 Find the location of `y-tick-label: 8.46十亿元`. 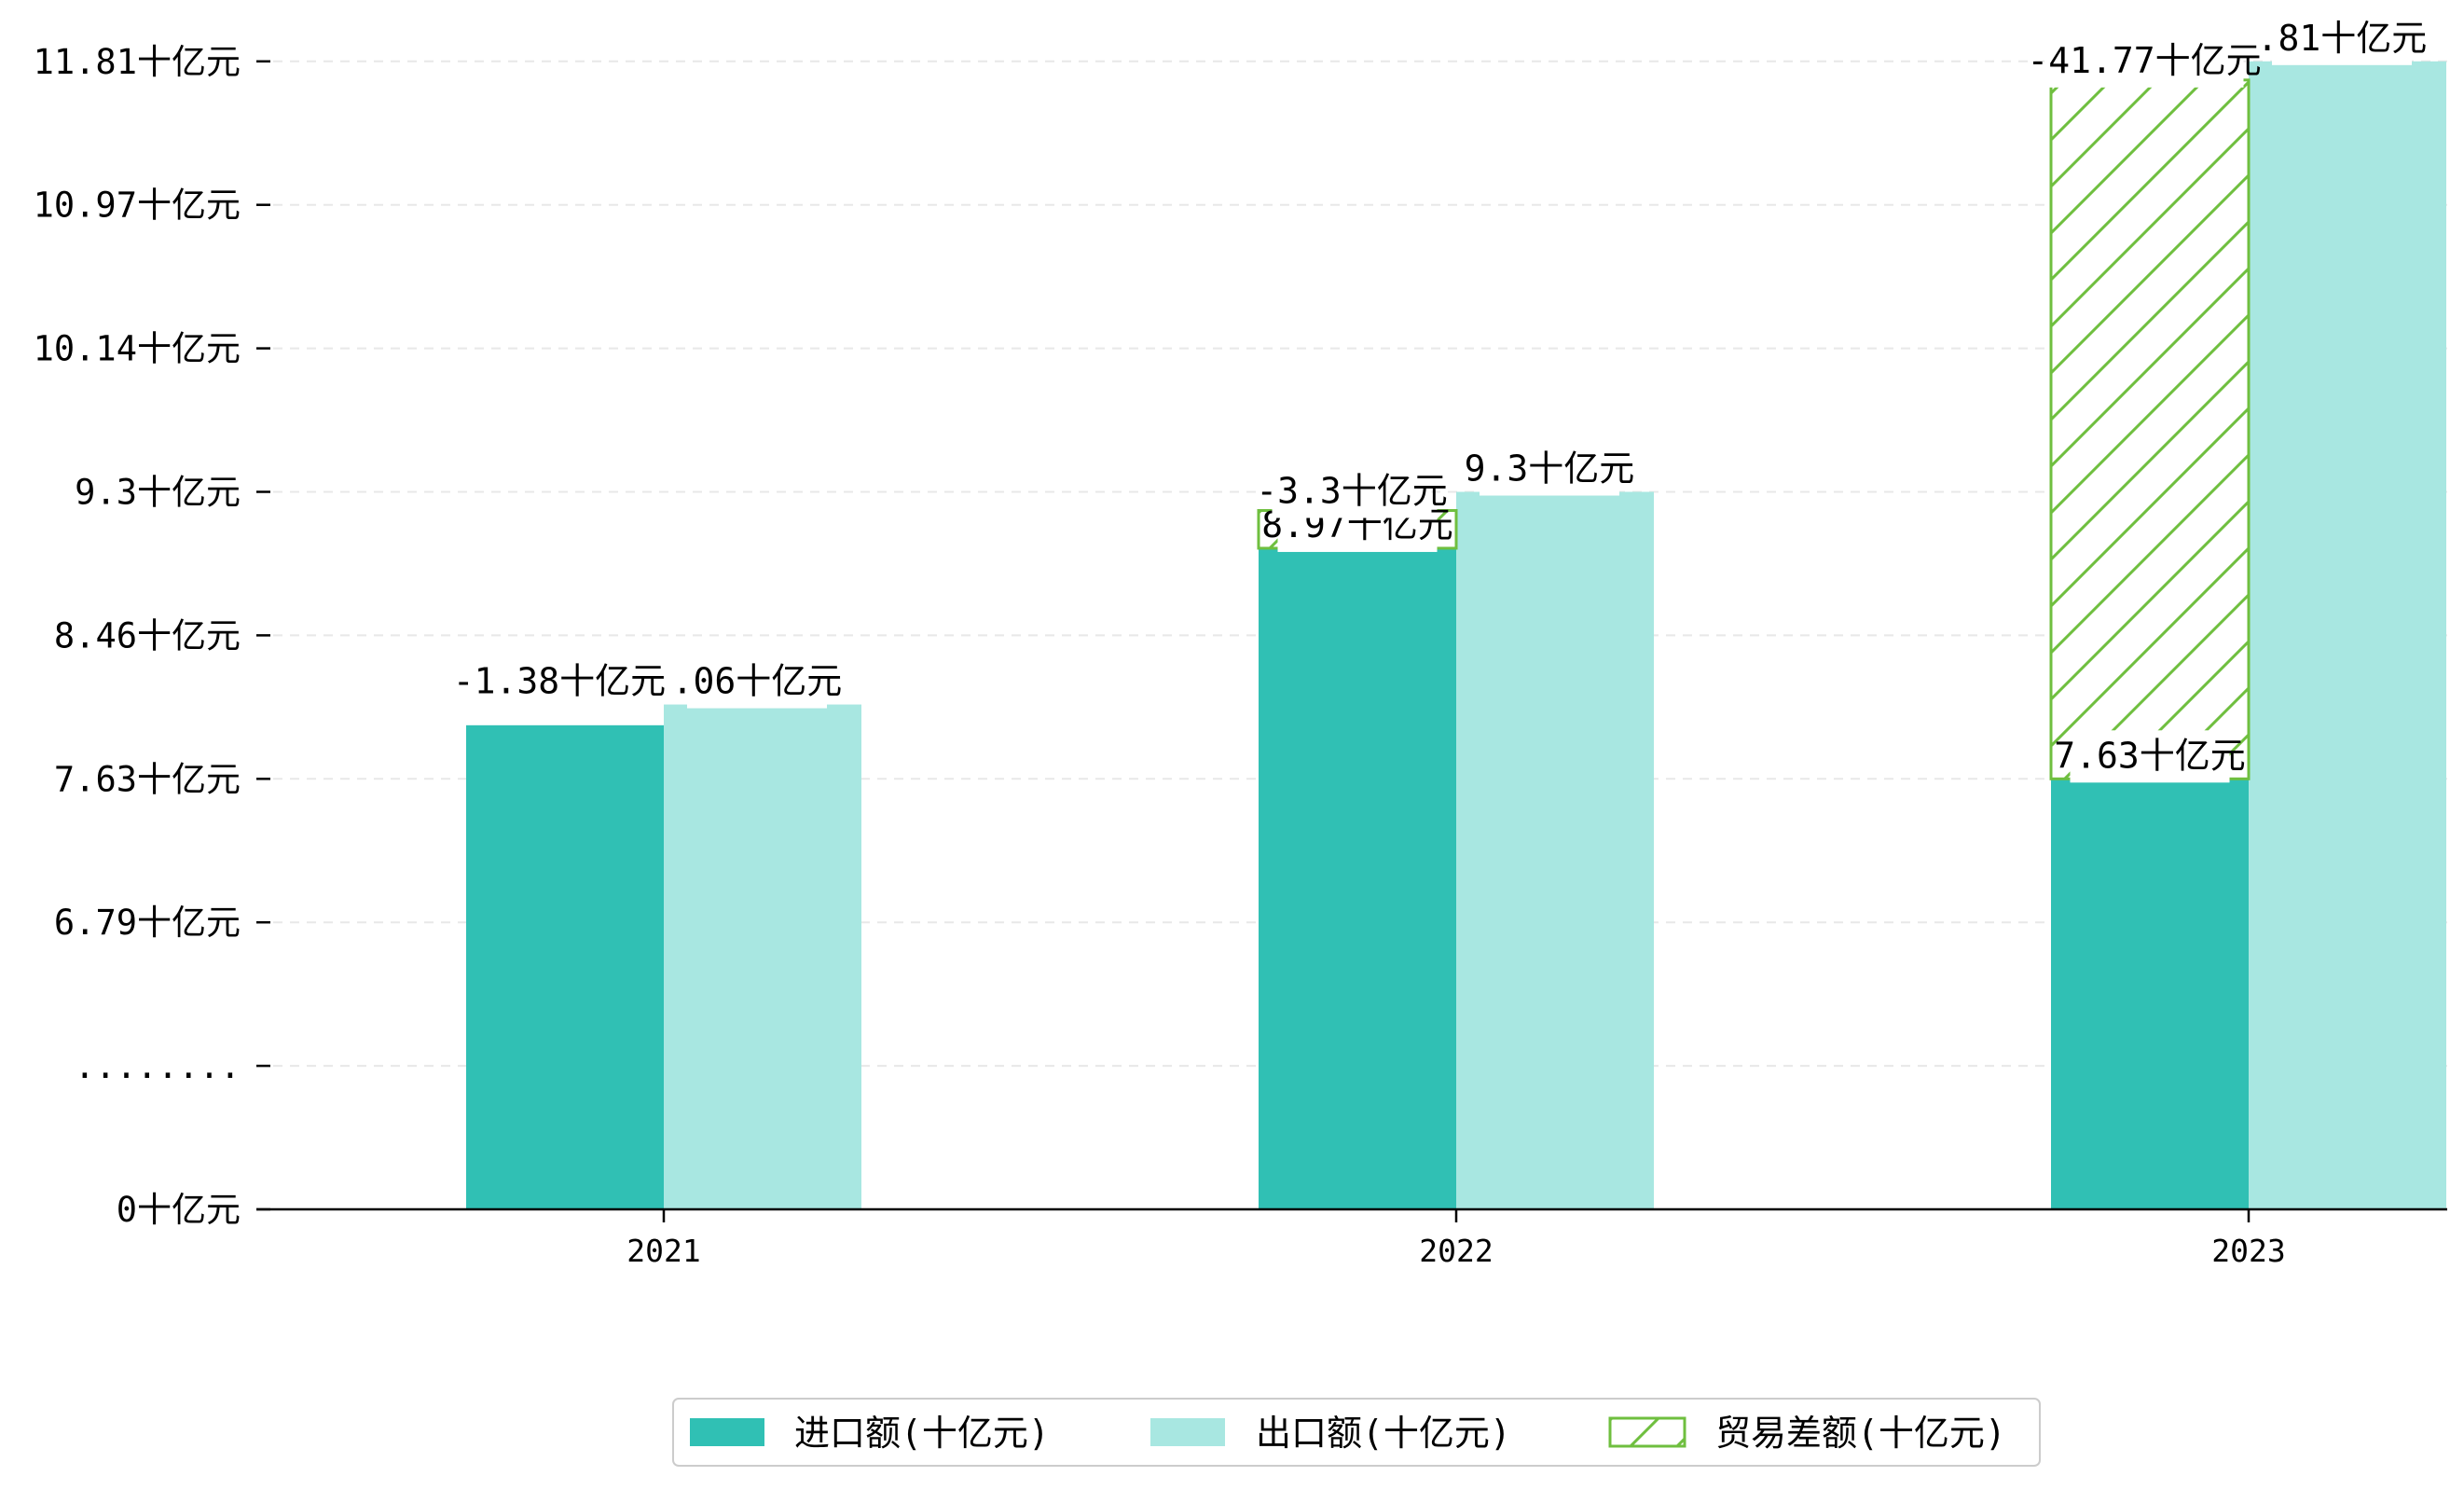

y-tick-label: 8.46十亿元 is located at coordinates (147, 635).